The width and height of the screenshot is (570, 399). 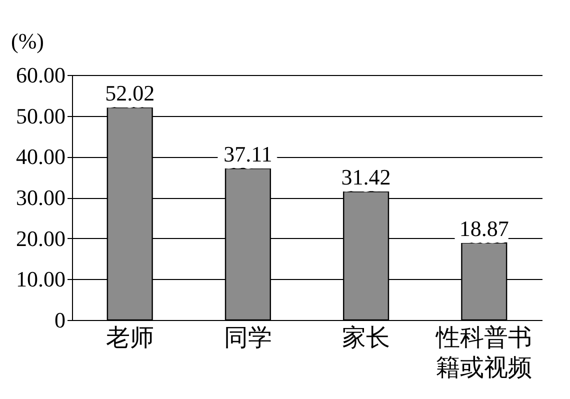 I want to click on data-label: 31.42, so click(x=366, y=177).